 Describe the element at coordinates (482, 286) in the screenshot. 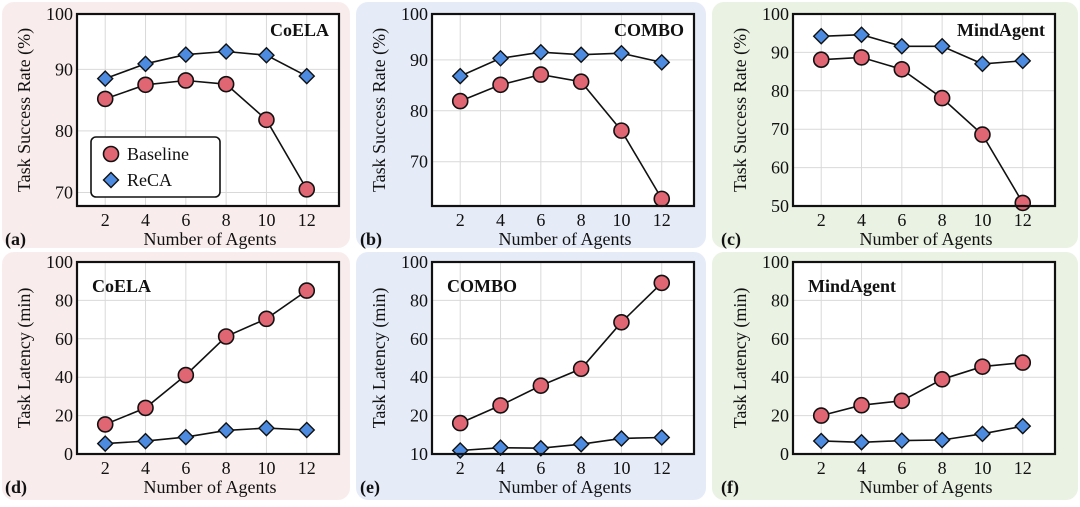

I see `plot-title: COMBO` at that location.